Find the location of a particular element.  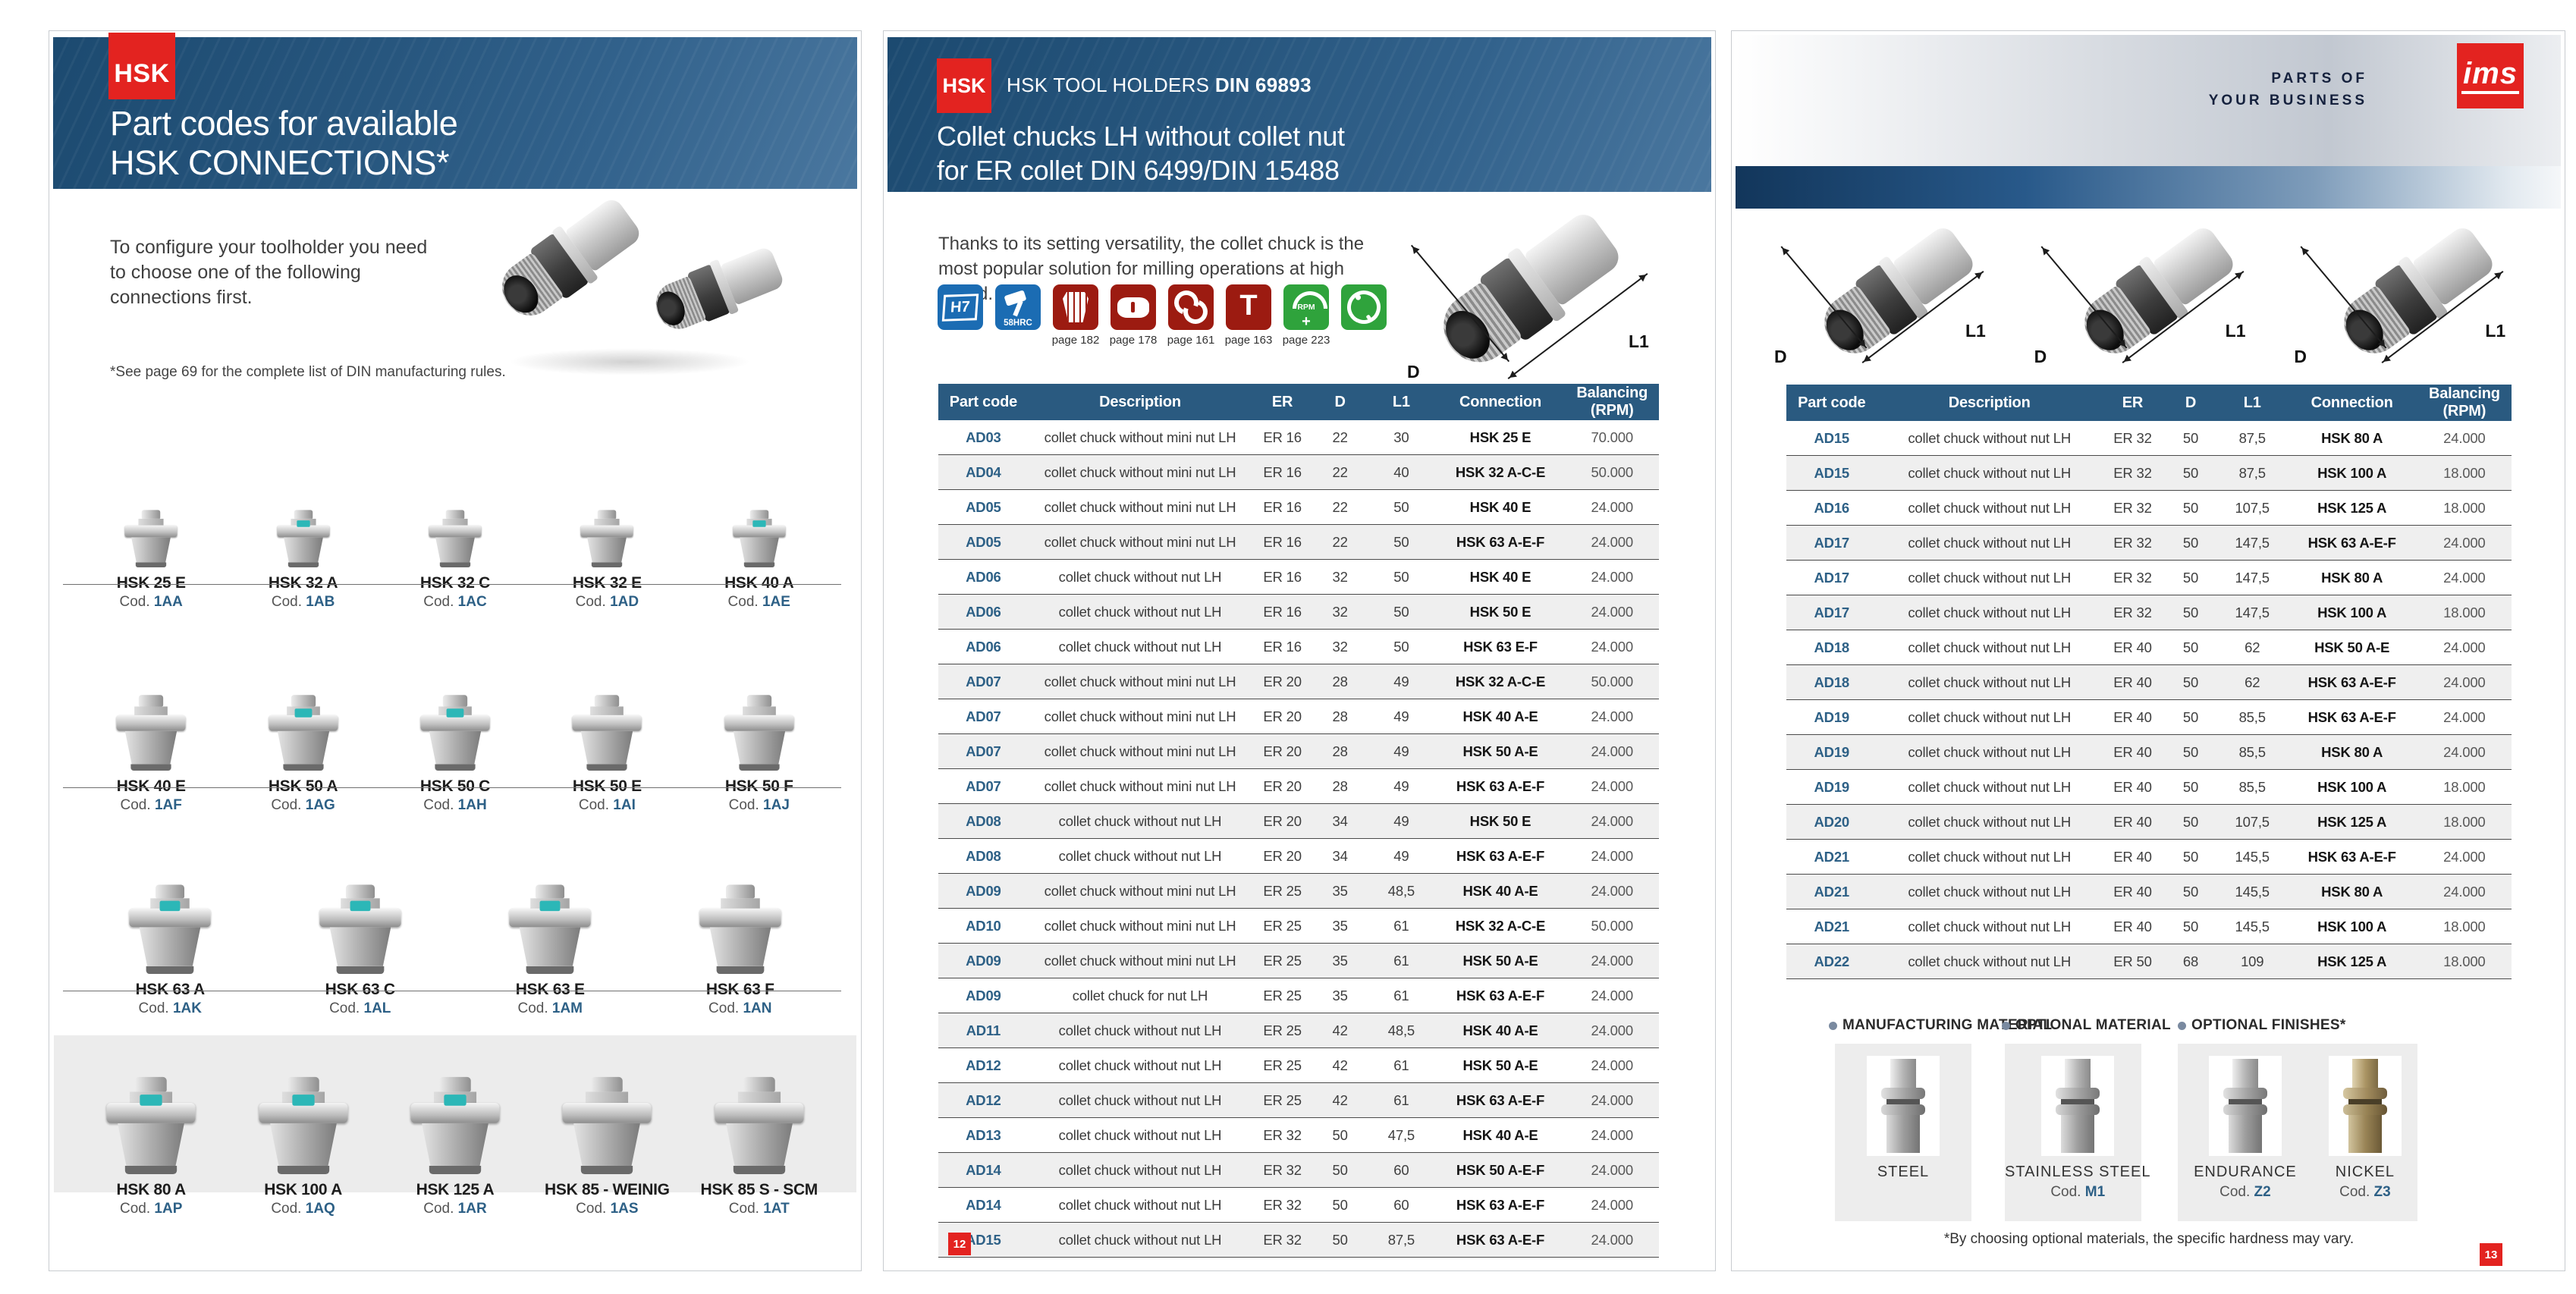

clamping-slot is located at coordinates (303, 1100).